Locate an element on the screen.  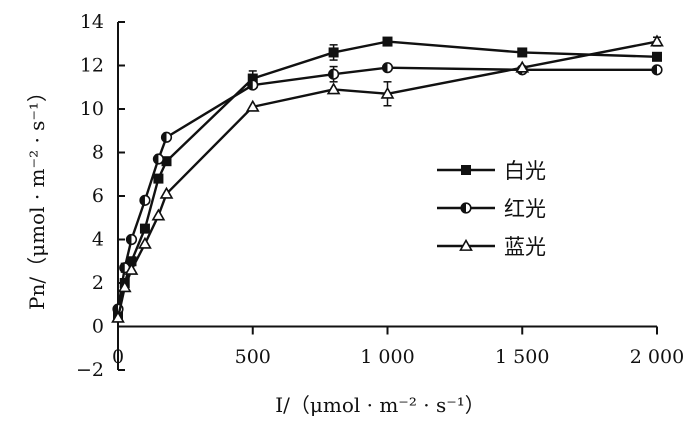
x-tick-label: 1 500 is located at coordinates (522, 357).